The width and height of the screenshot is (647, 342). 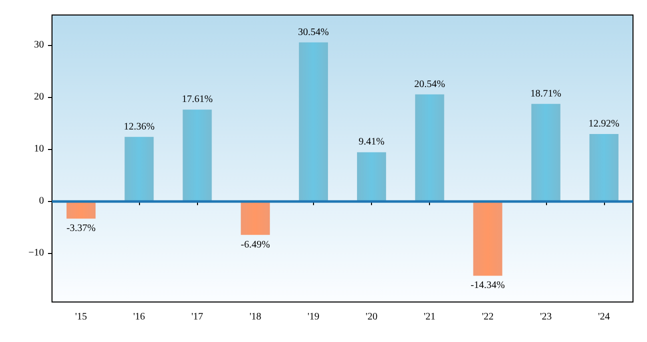 I want to click on x-tick-label: '24, so click(x=604, y=317).